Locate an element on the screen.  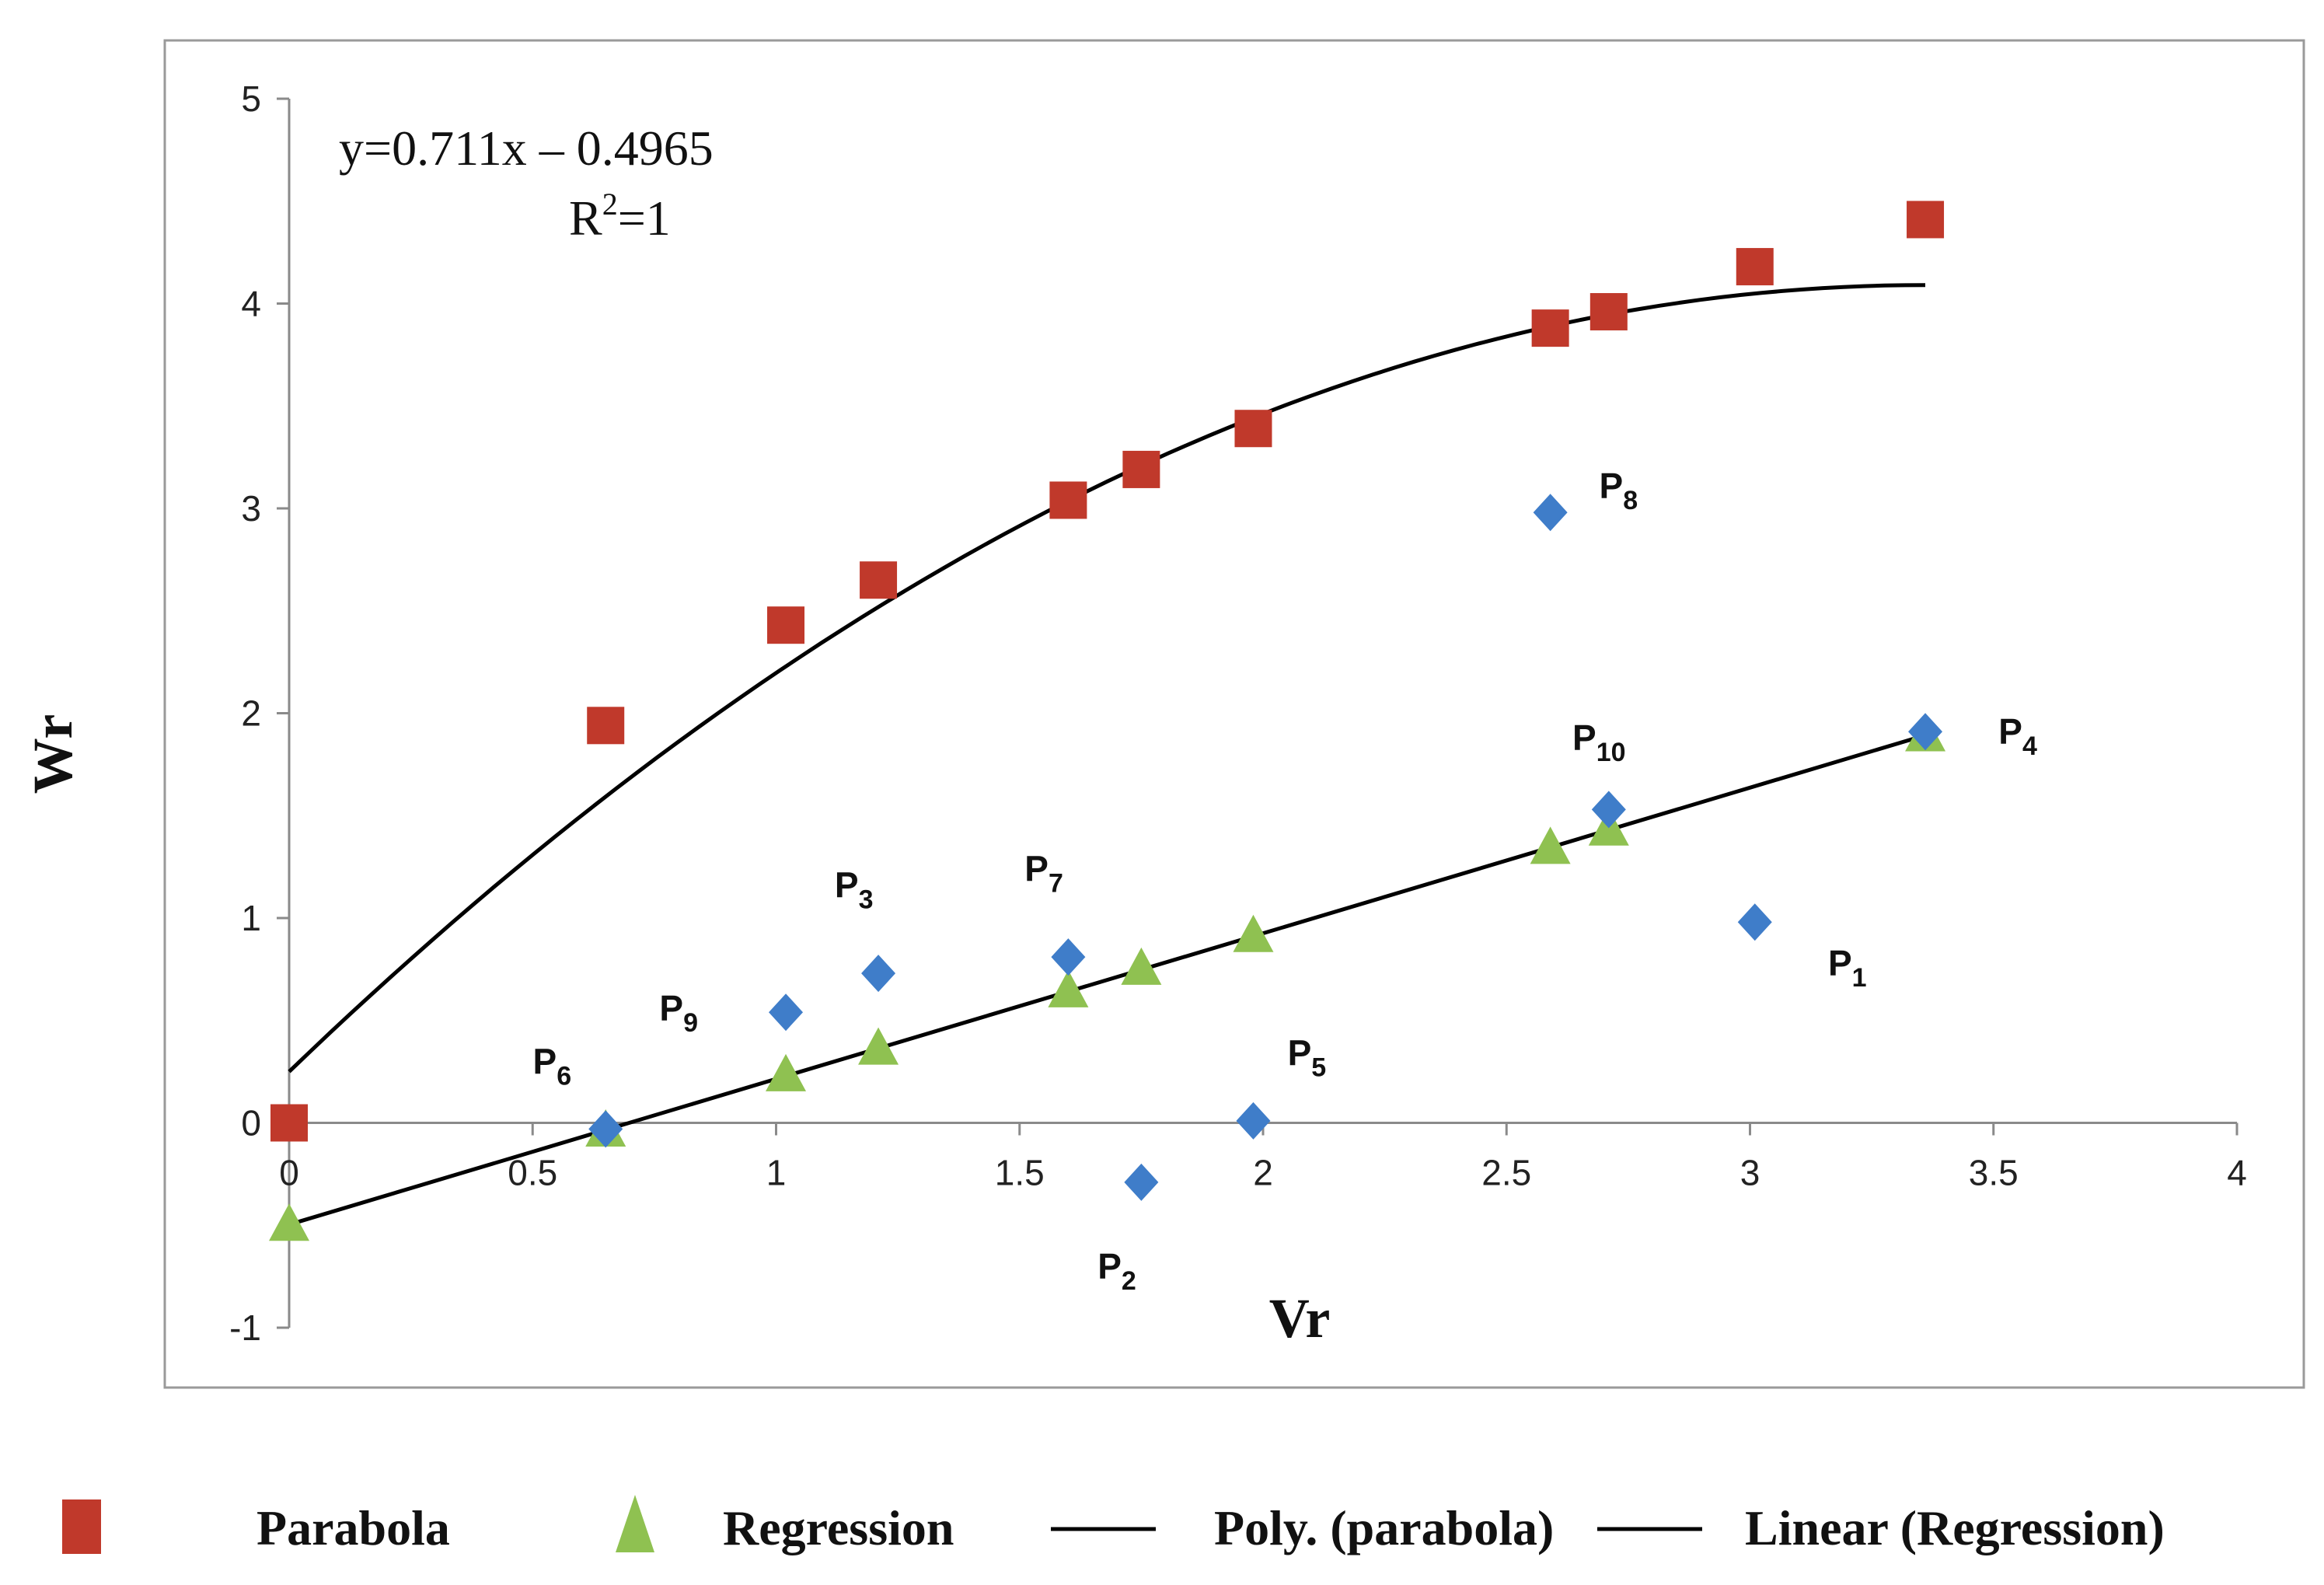
point-label-sub: 9 is located at coordinates (690, 1023).